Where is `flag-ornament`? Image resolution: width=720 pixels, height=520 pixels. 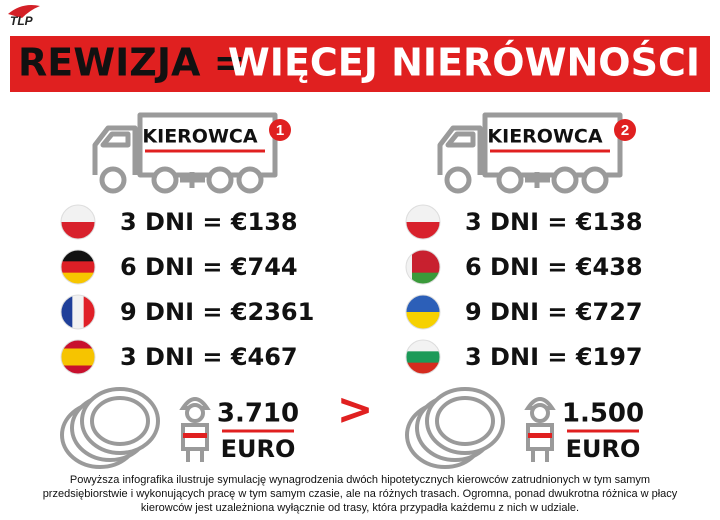
flag-ornament is located at coordinates (409, 267).